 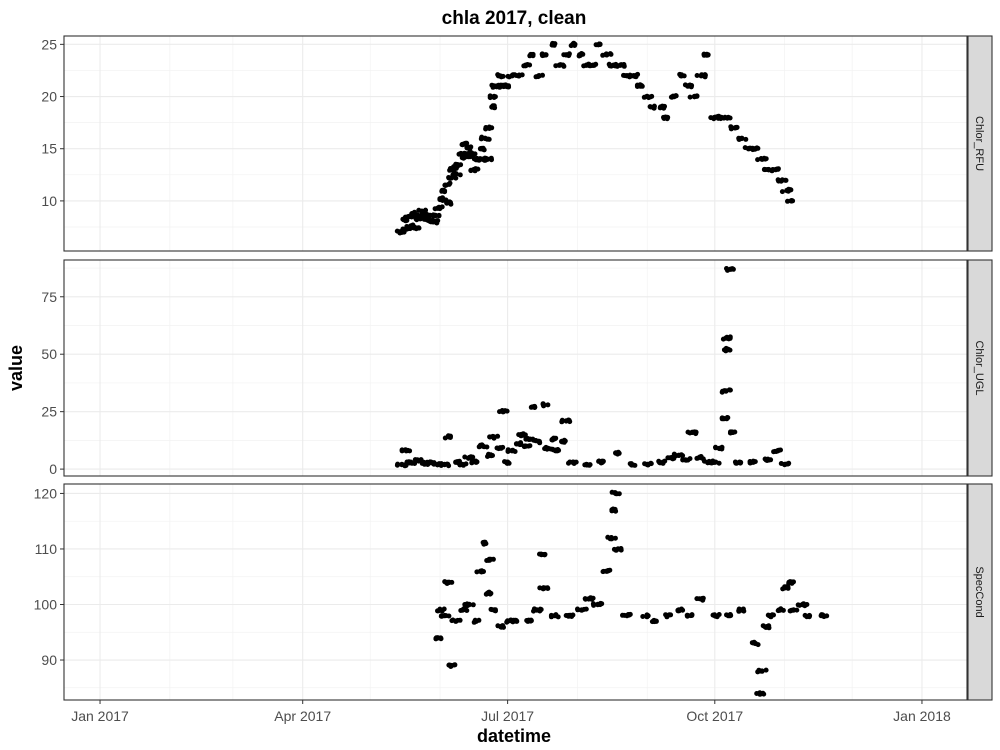 I want to click on series-points-Chlor_RFU, so click(x=595, y=138).